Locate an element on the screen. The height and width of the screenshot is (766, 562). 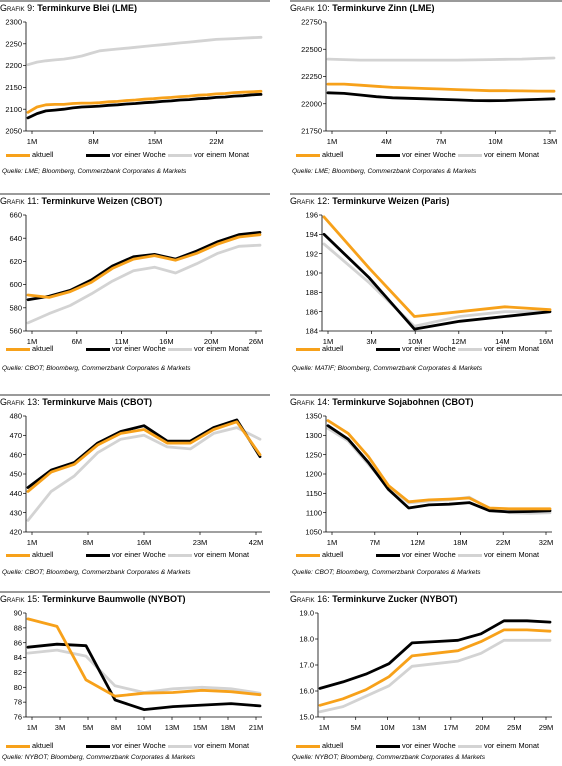
y-tick-label: 22250 is located at coordinates (311, 76).